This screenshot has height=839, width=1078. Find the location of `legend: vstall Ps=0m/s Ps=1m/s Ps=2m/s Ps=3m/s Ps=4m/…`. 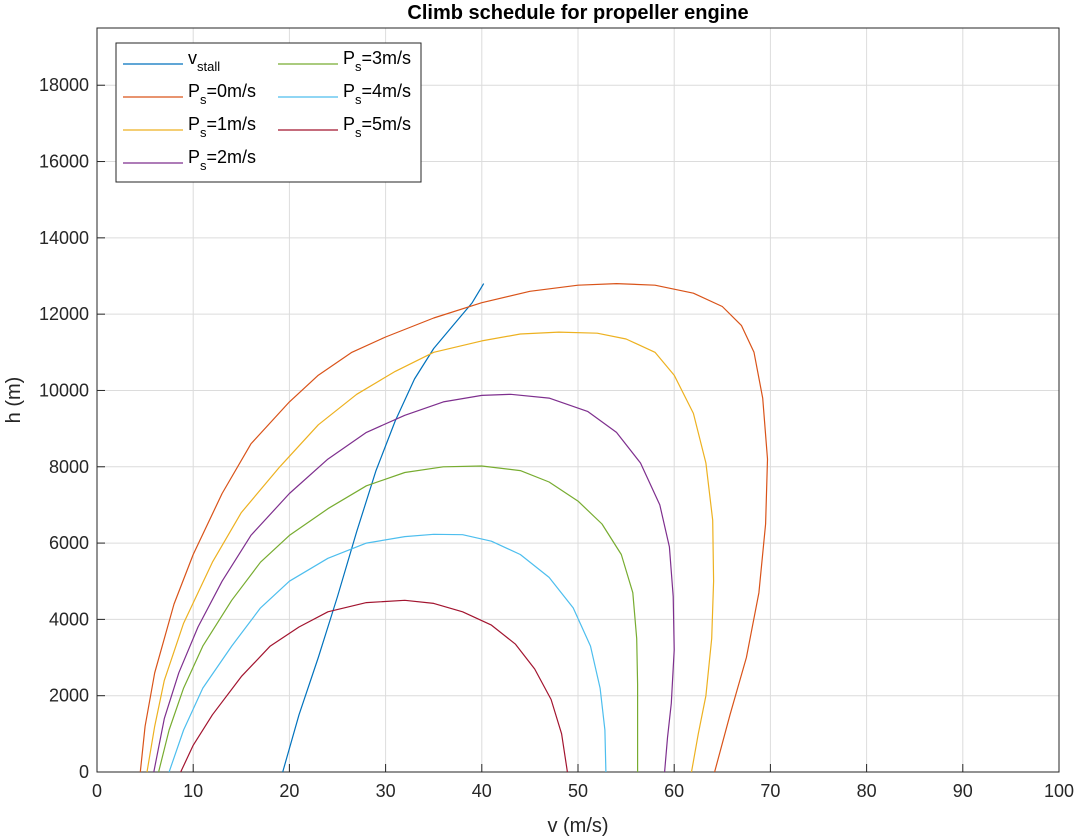

legend: vstall Ps=0m/s Ps=1m/s Ps=2m/s Ps=3m/s Ps=4m/… is located at coordinates (268, 112).